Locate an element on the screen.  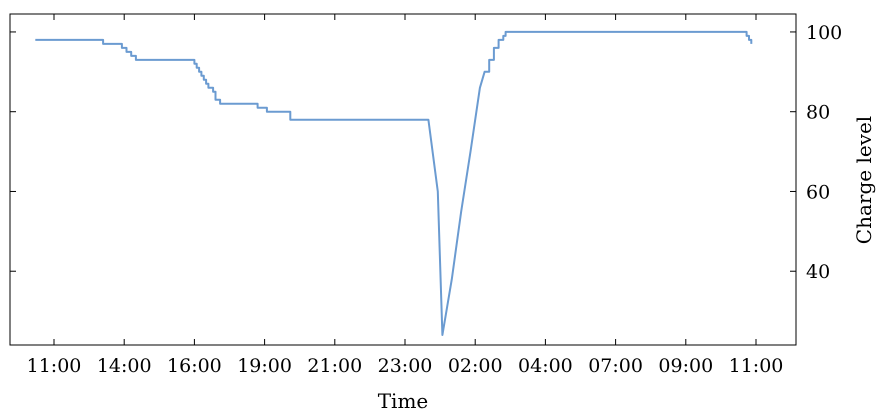
y-tick-label: 60 is located at coordinates (818, 192).